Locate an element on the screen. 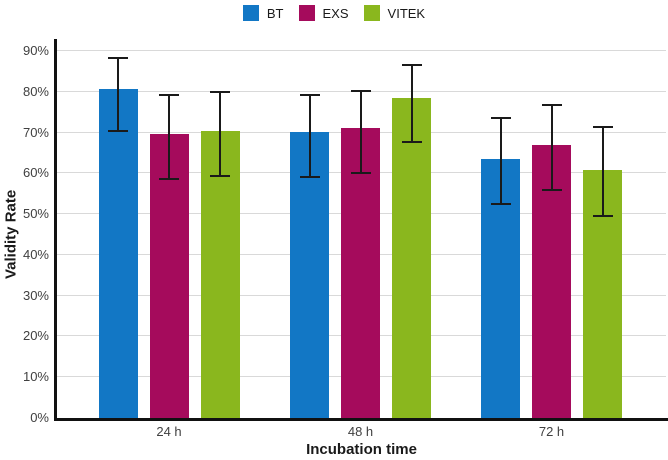 This screenshot has width=668, height=460. y-tick-label: 20% is located at coordinates (35, 336).